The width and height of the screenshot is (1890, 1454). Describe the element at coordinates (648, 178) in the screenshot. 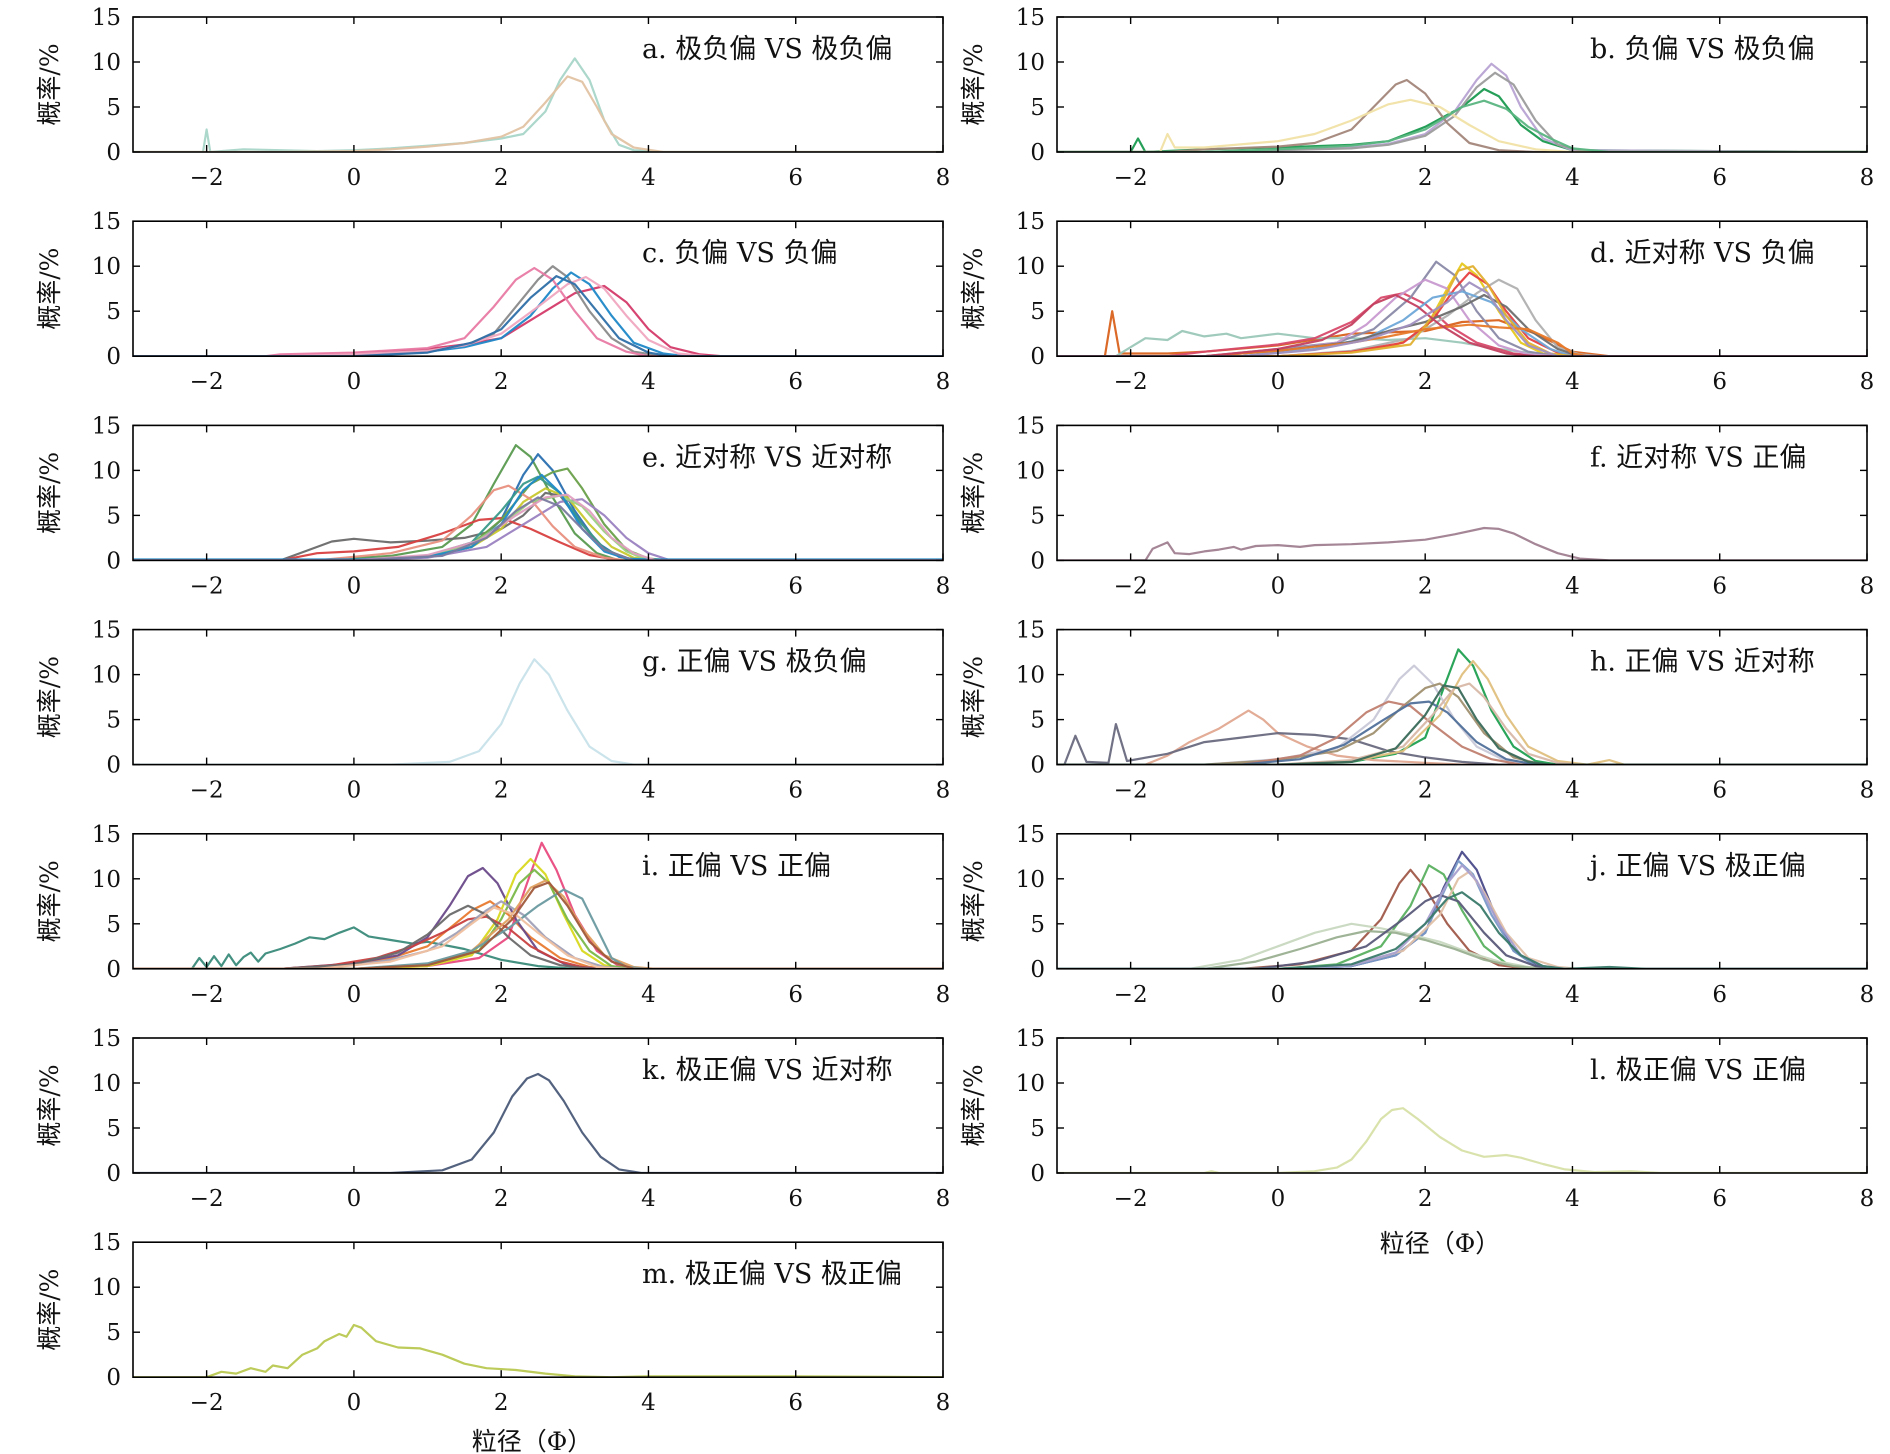

I see `x-tick-label-a-4: 4` at that location.